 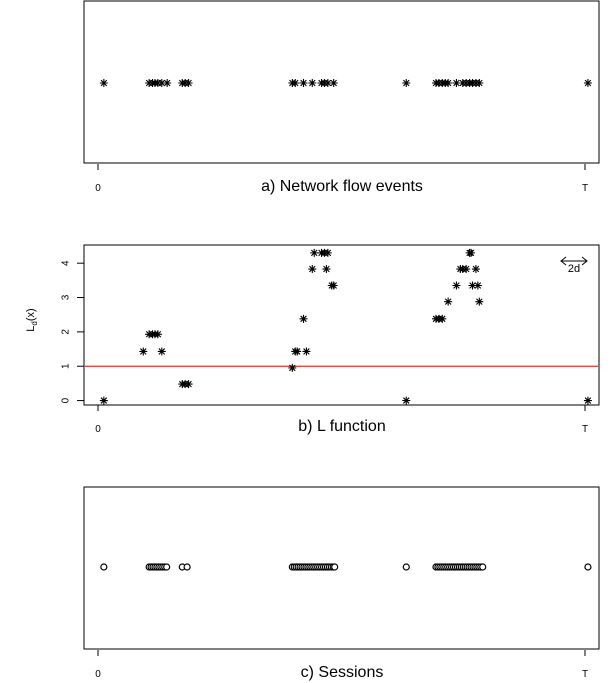 What do you see at coordinates (66, 263) in the screenshot?
I see `panel-b-y-tick-label: 4` at bounding box center [66, 263].